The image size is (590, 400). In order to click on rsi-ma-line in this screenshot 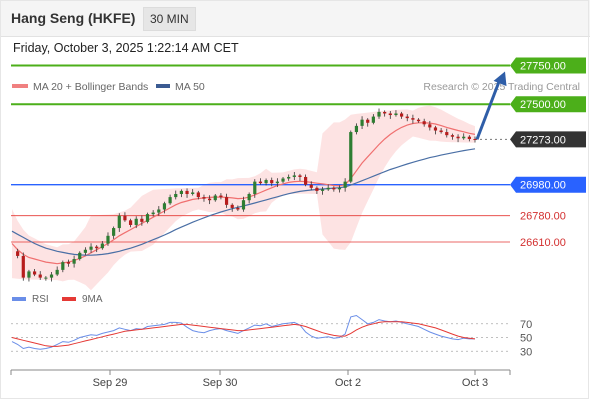, I will do `click(243, 334)`.